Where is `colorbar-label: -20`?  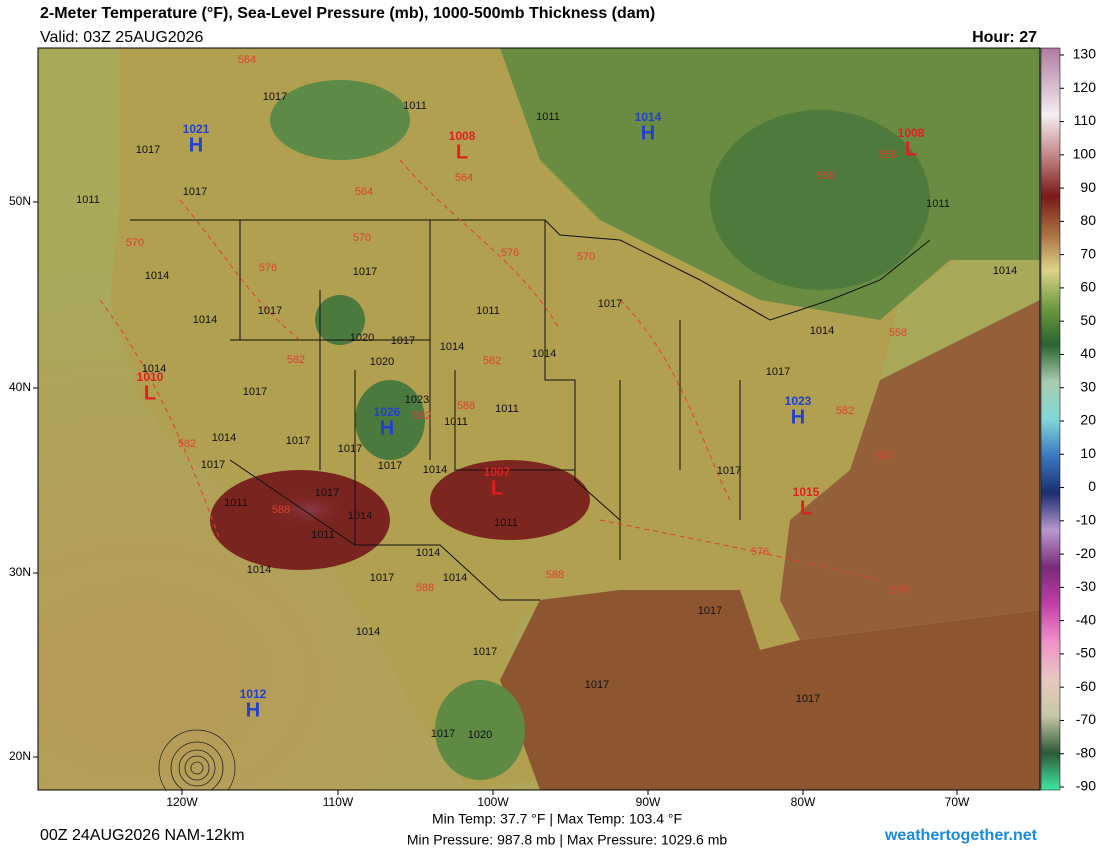
colorbar-label: -20 is located at coordinates (1086, 553).